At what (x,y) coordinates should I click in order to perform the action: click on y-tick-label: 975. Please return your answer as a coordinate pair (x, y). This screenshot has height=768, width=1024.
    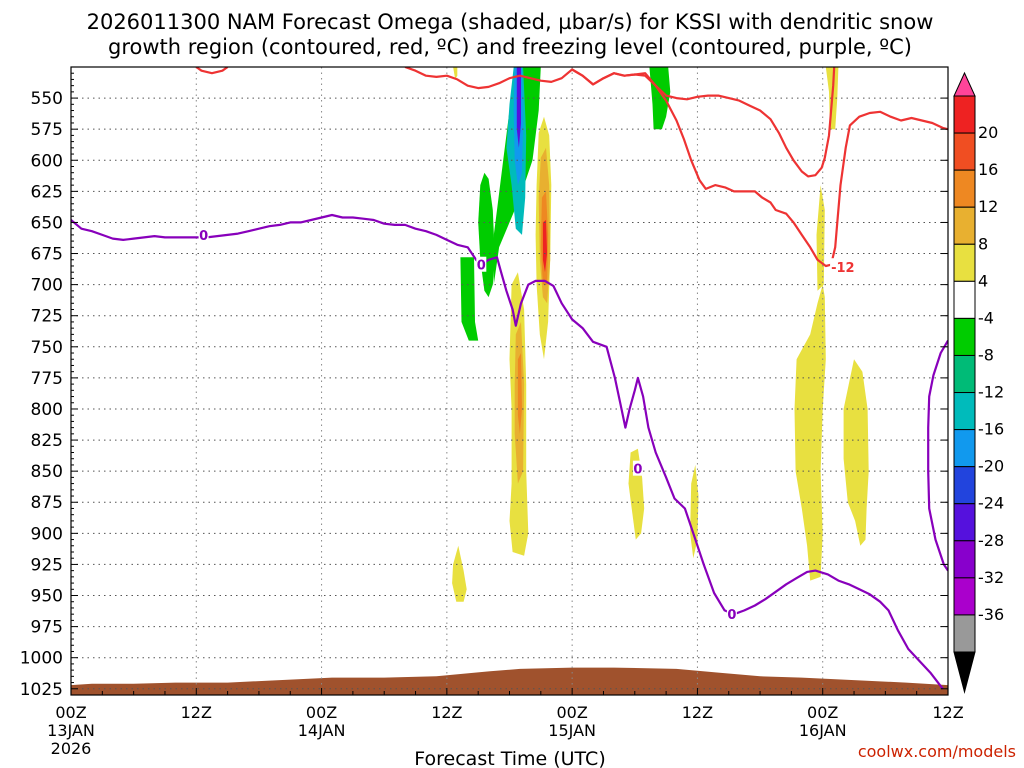
    Looking at the image, I should click on (47, 628).